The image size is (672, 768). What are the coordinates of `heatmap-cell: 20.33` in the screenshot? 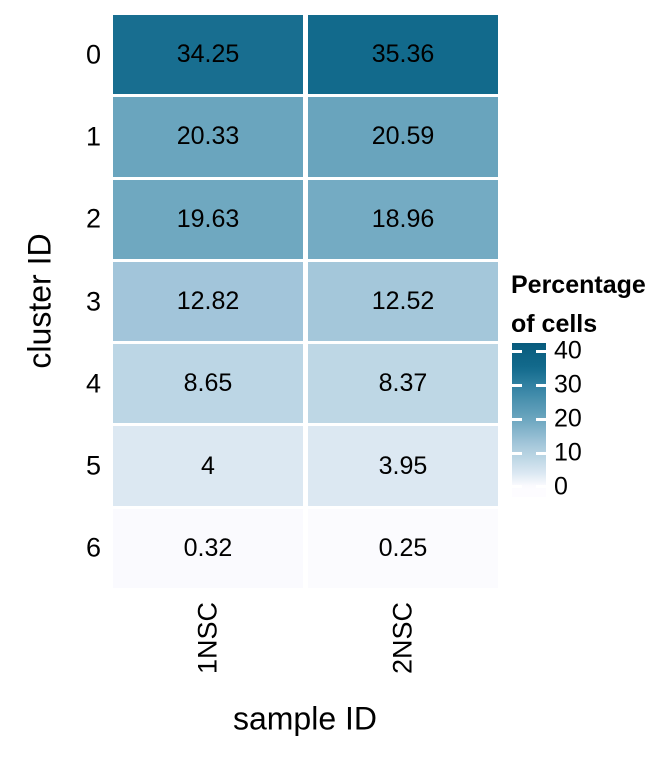 It's located at (208, 137).